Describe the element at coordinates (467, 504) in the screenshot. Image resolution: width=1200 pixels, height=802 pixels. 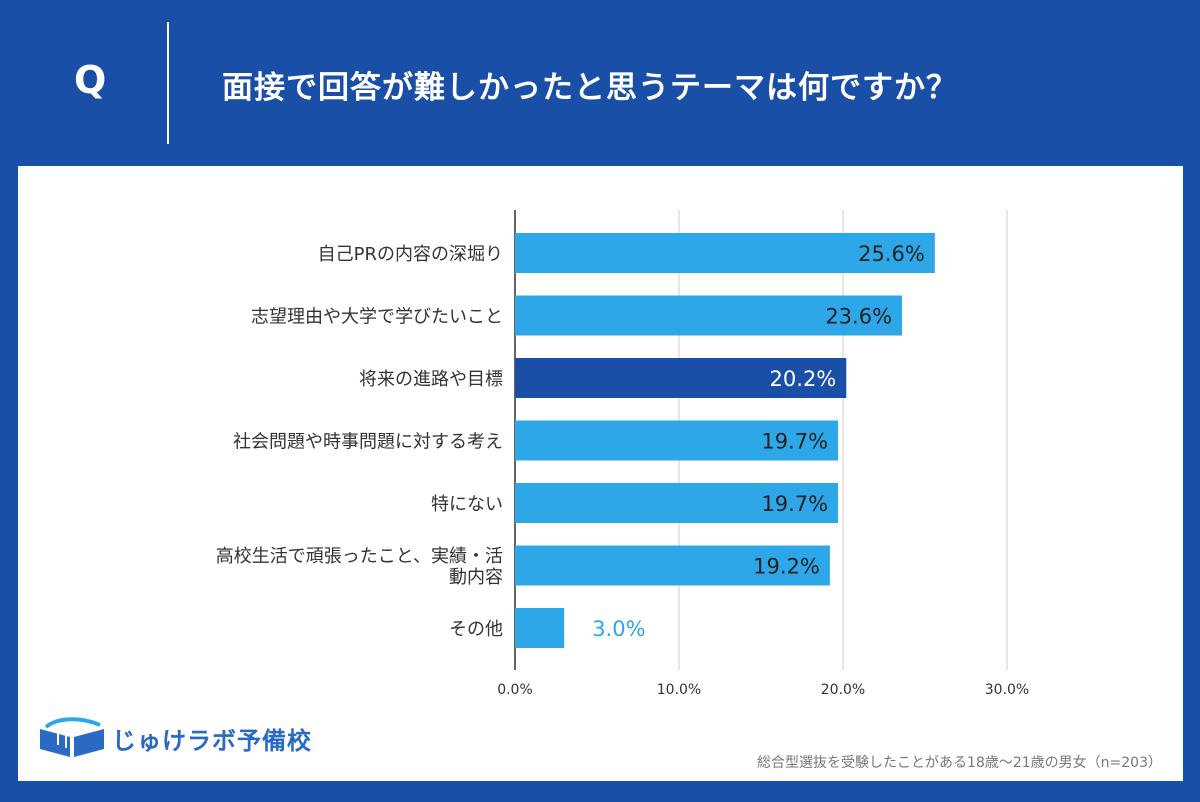
I see `category-label: 特にない` at that location.